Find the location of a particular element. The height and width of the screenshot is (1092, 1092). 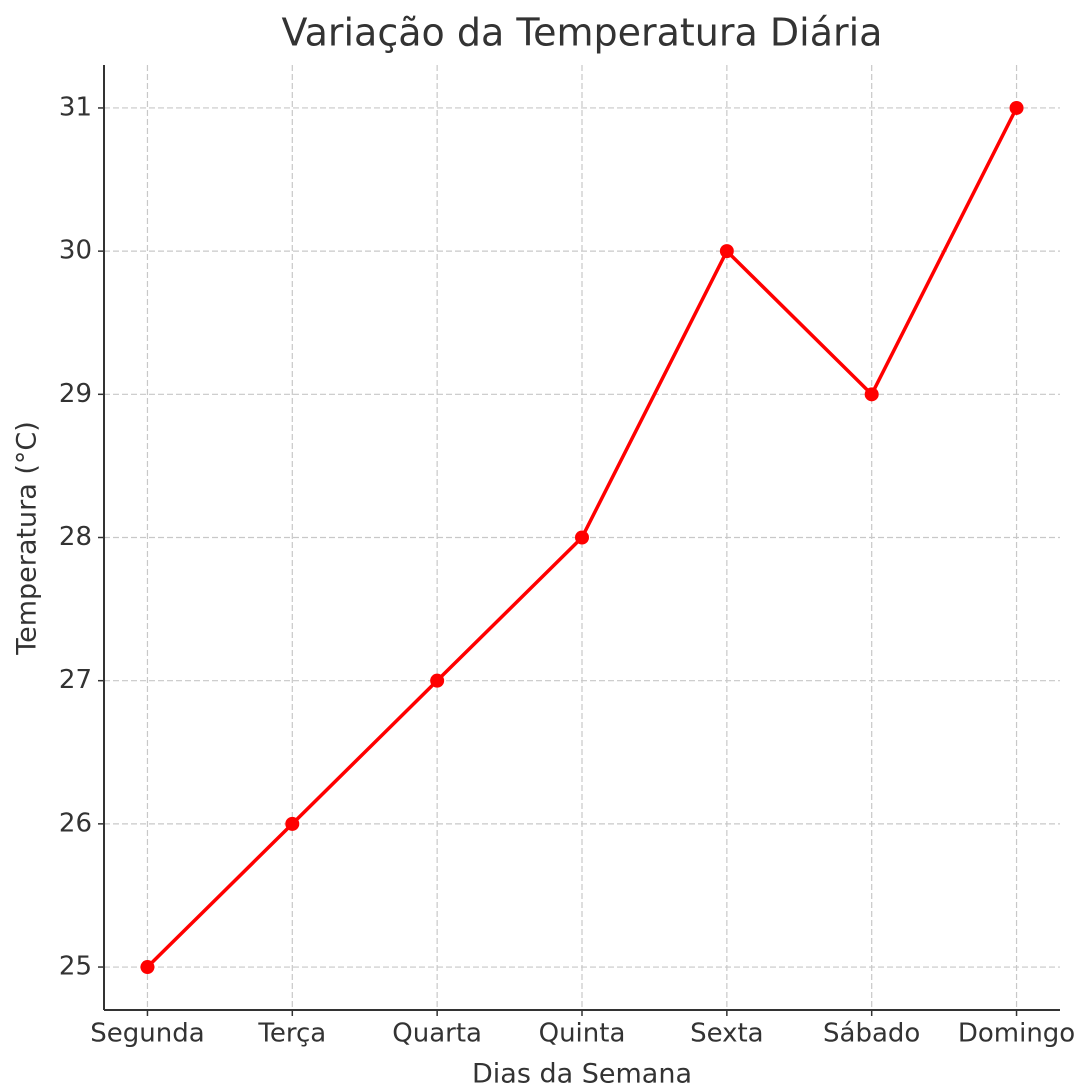

chart-title: Variação da Temperatura Diária is located at coordinates (582, 33).